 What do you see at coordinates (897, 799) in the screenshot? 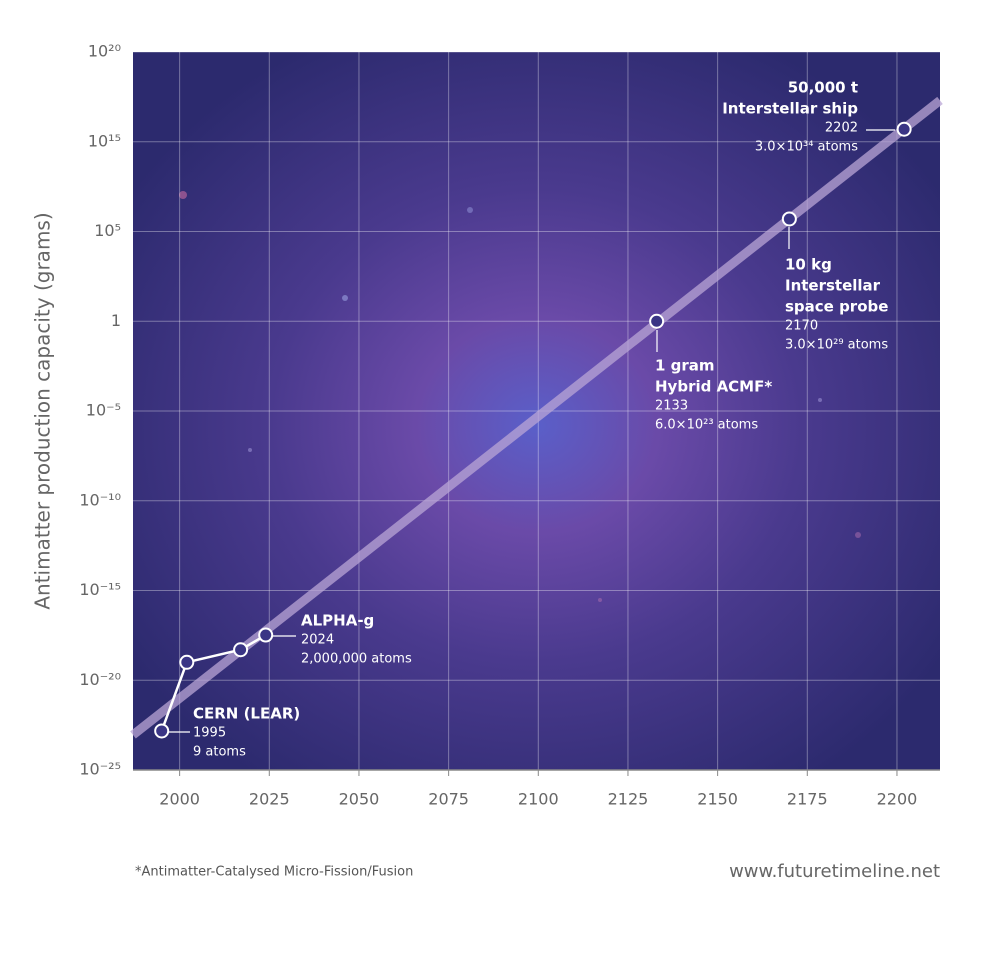
I see `x-tick-label: 2200` at bounding box center [897, 799].